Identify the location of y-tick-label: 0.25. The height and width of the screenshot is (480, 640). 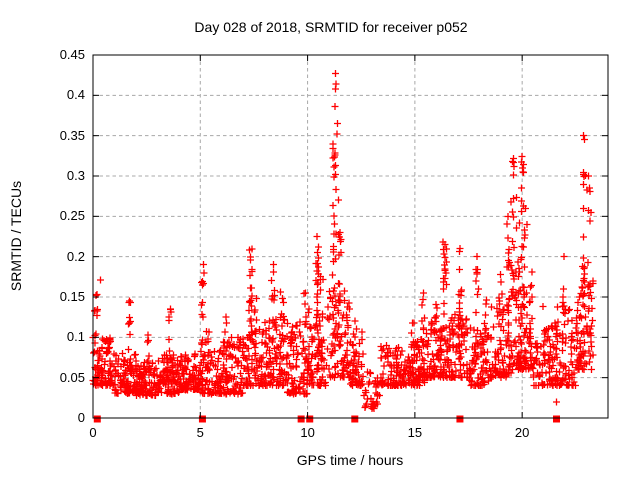
(72, 216).